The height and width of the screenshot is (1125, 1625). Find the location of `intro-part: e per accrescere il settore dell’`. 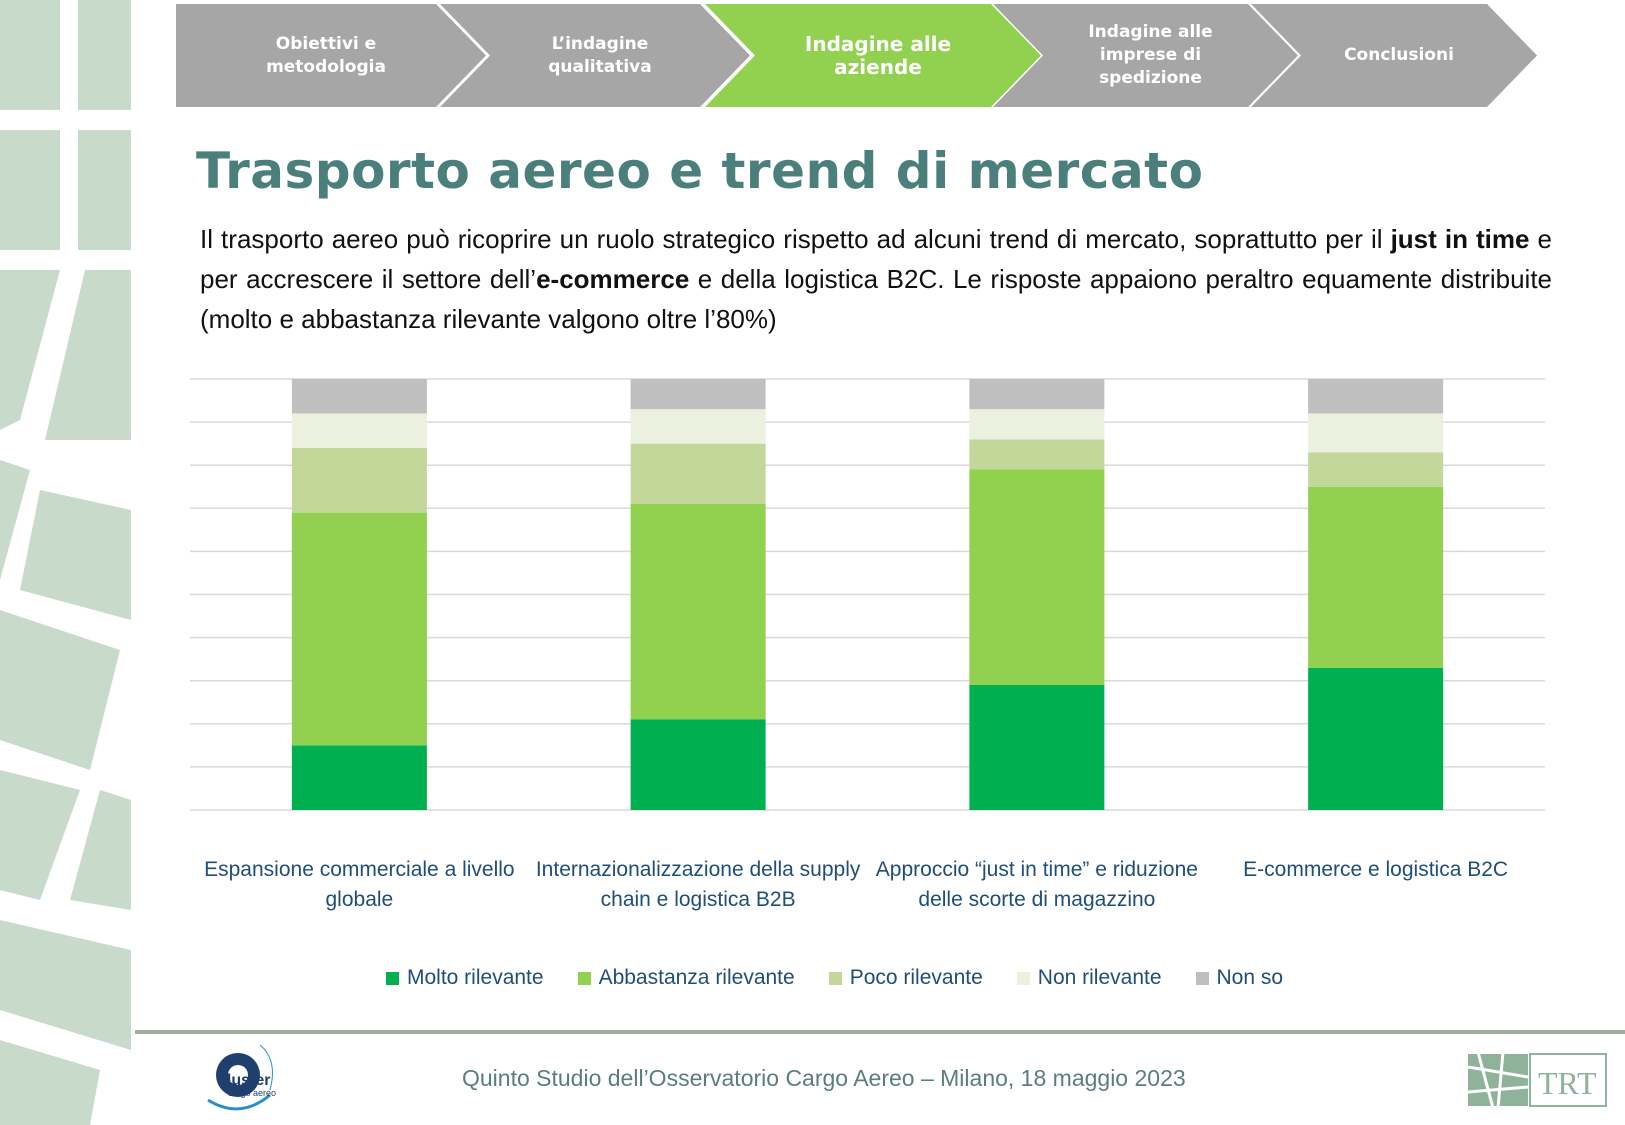

intro-part: e per accrescere il settore dell’ is located at coordinates (876, 259).